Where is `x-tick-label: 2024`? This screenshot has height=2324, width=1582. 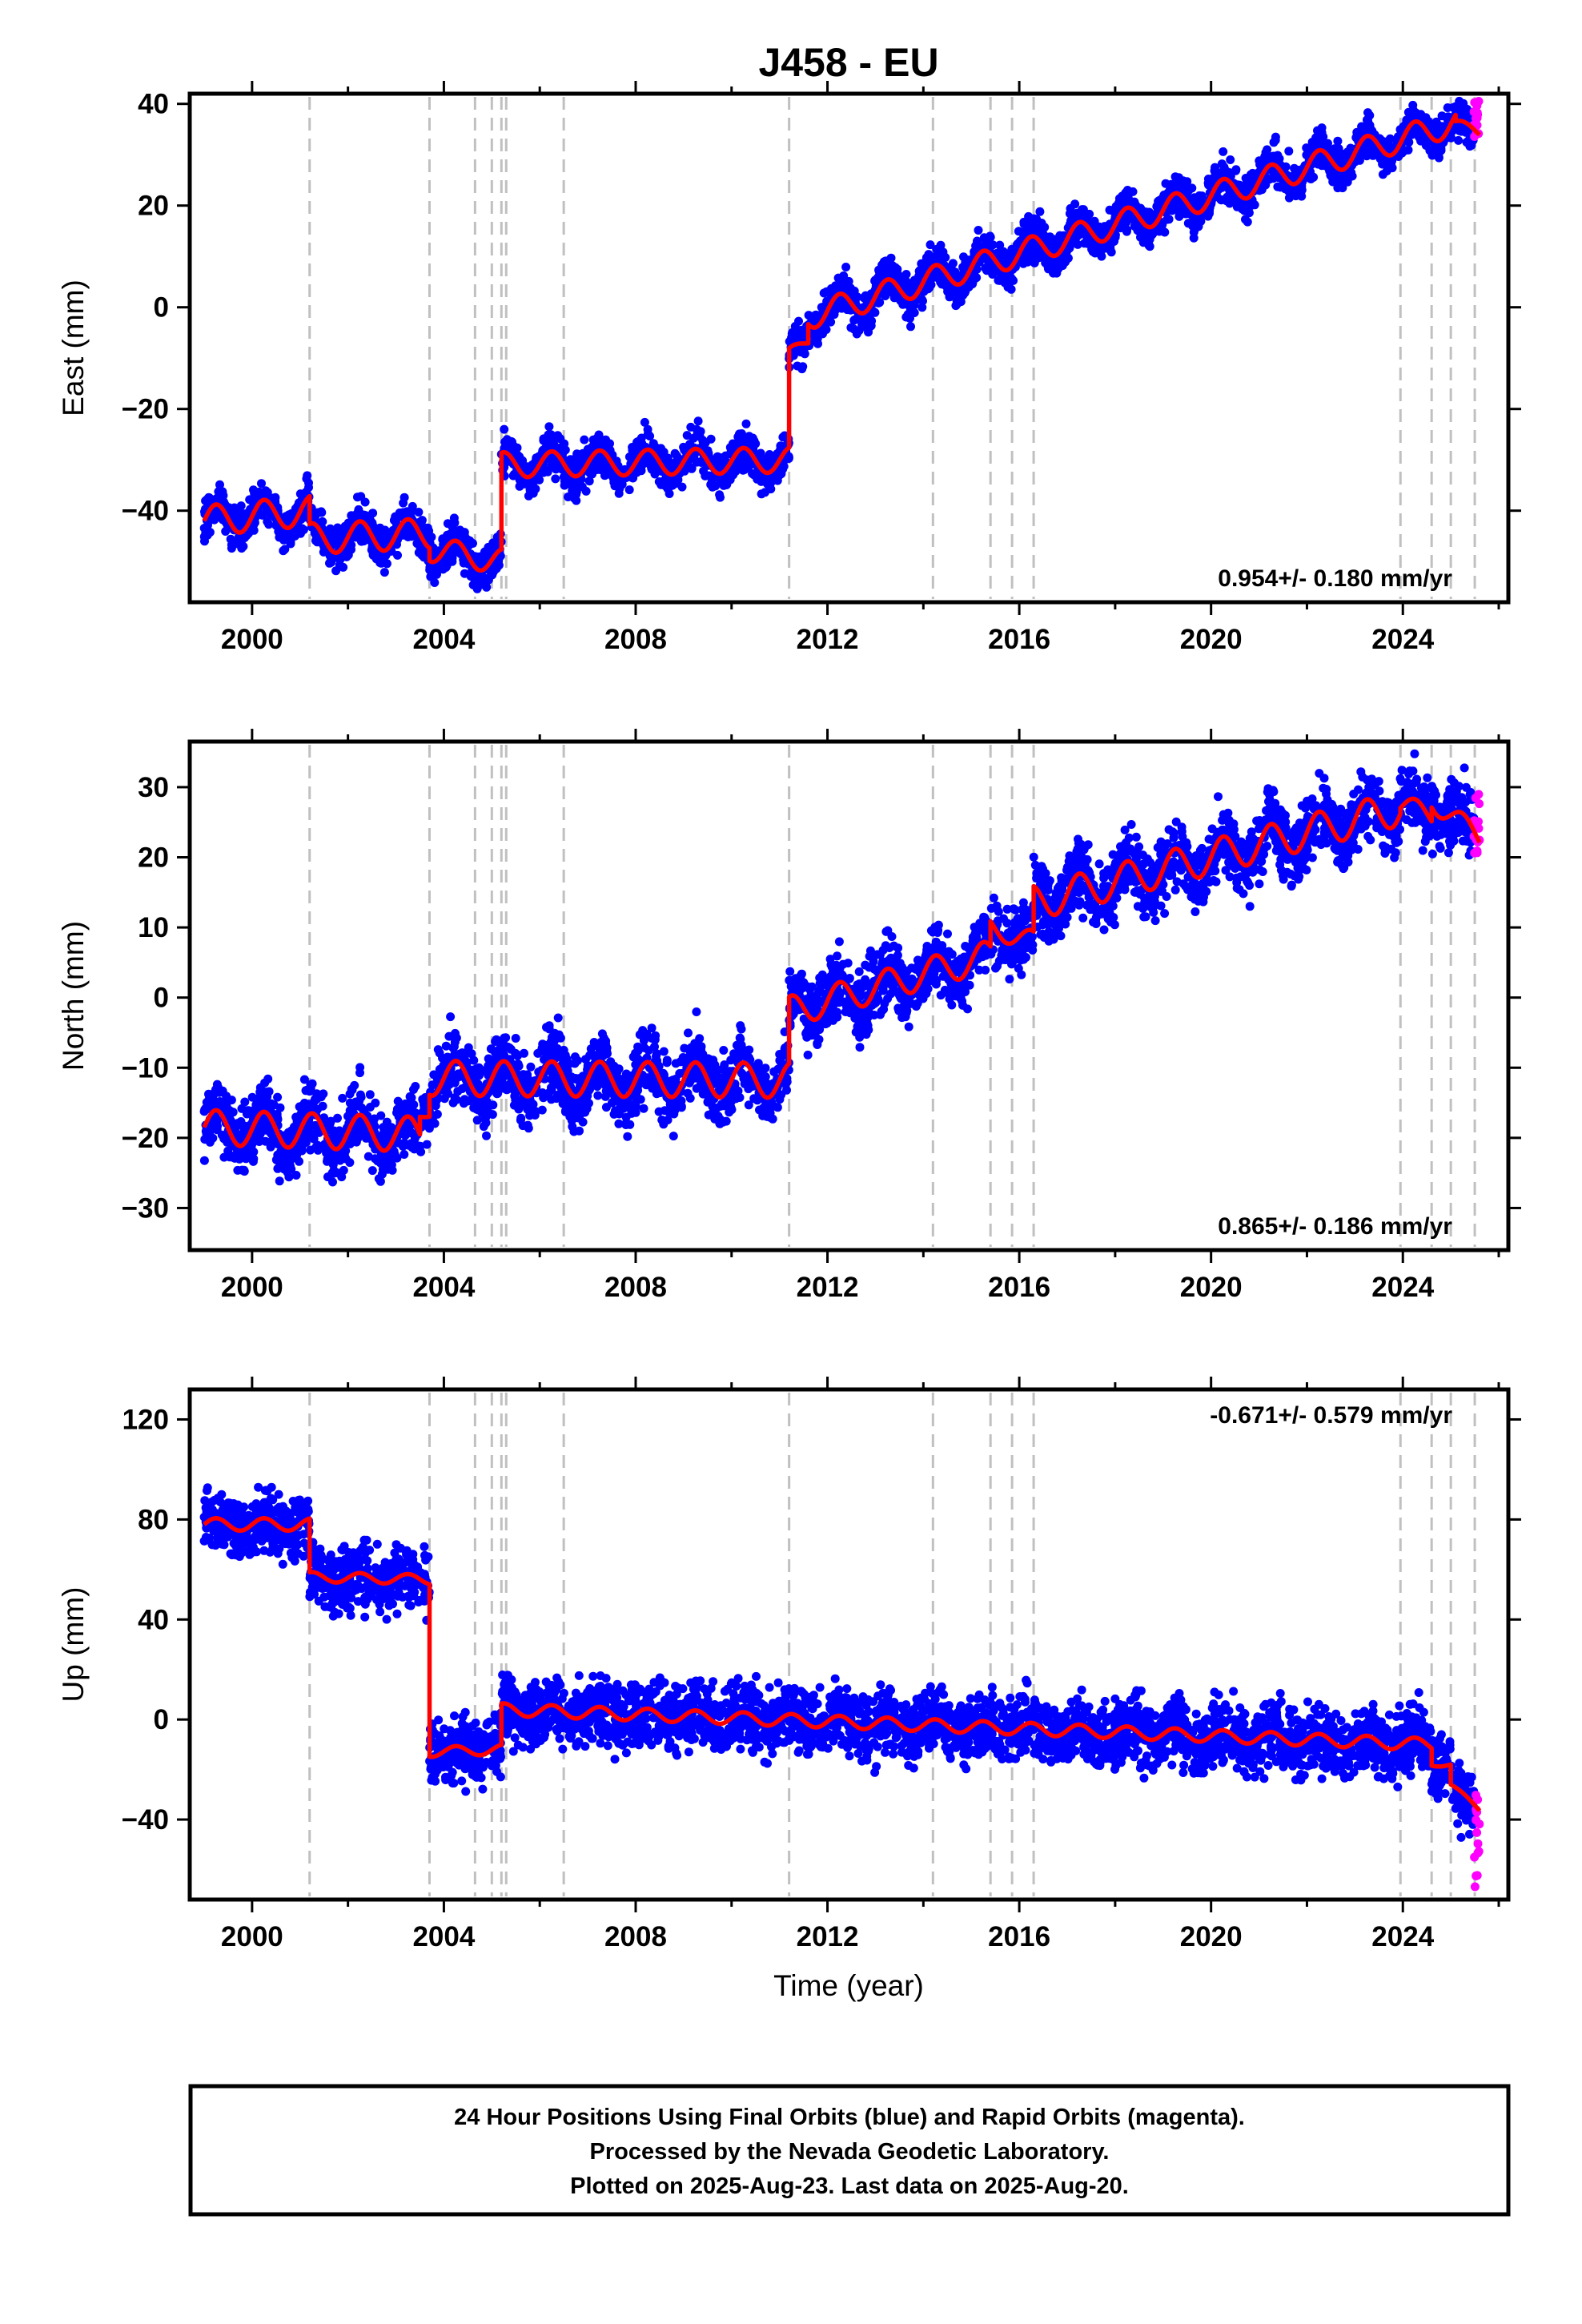
x-tick-label: 2024 is located at coordinates (1403, 639).